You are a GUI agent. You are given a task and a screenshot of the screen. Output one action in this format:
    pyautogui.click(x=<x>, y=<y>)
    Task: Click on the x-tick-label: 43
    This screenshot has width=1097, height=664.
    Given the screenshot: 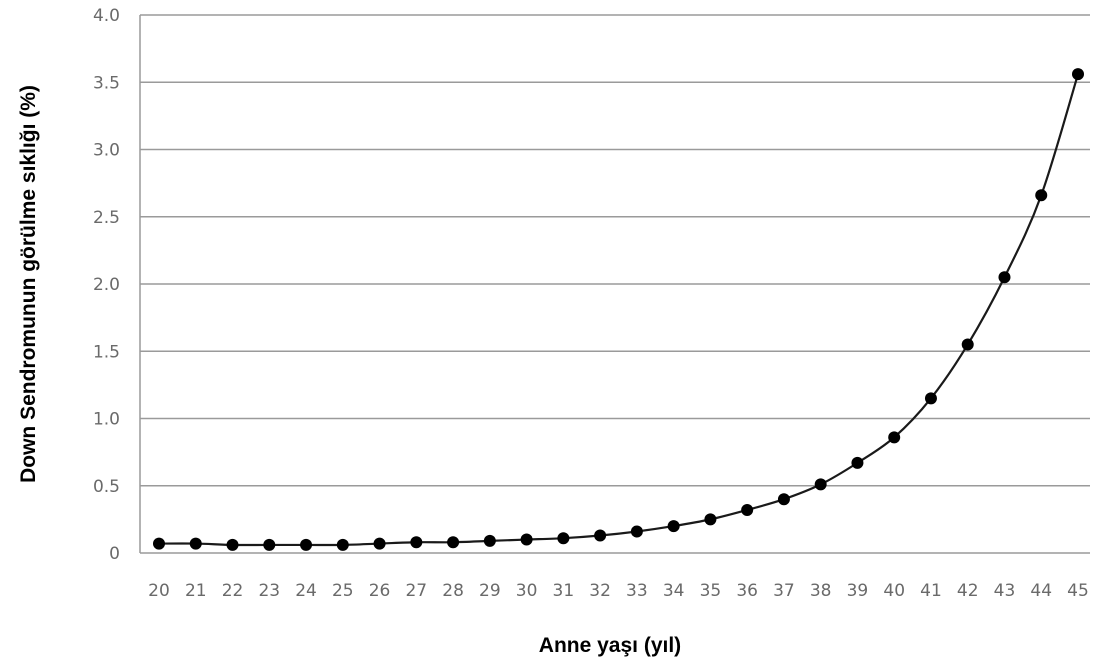 What is the action you would take?
    pyautogui.click(x=1005, y=591)
    